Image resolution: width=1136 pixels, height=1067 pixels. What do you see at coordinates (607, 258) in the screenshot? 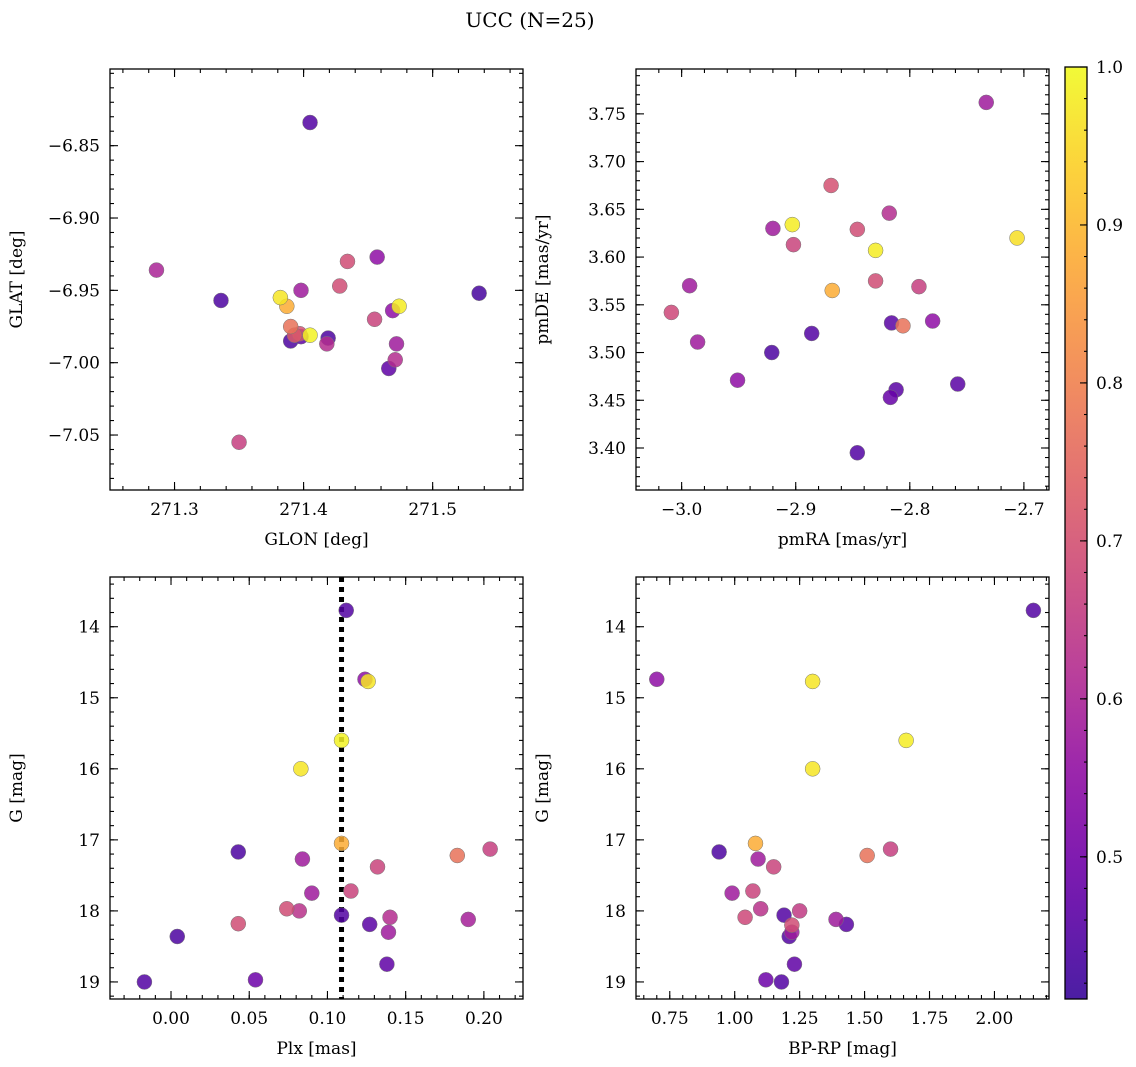
I see `y-tick-label: 3.60` at bounding box center [607, 258].